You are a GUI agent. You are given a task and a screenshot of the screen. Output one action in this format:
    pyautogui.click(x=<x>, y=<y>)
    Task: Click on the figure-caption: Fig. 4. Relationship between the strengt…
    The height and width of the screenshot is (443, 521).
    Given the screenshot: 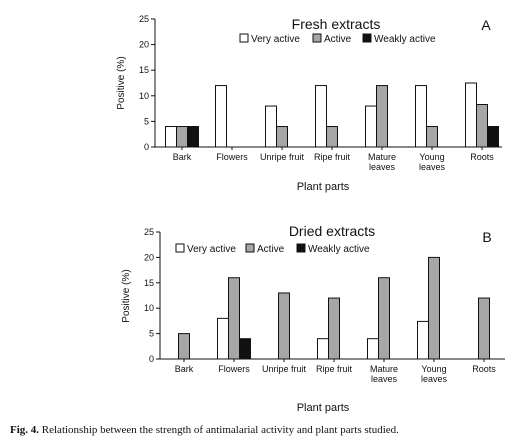 What is the action you would take?
    pyautogui.click(x=262, y=430)
    